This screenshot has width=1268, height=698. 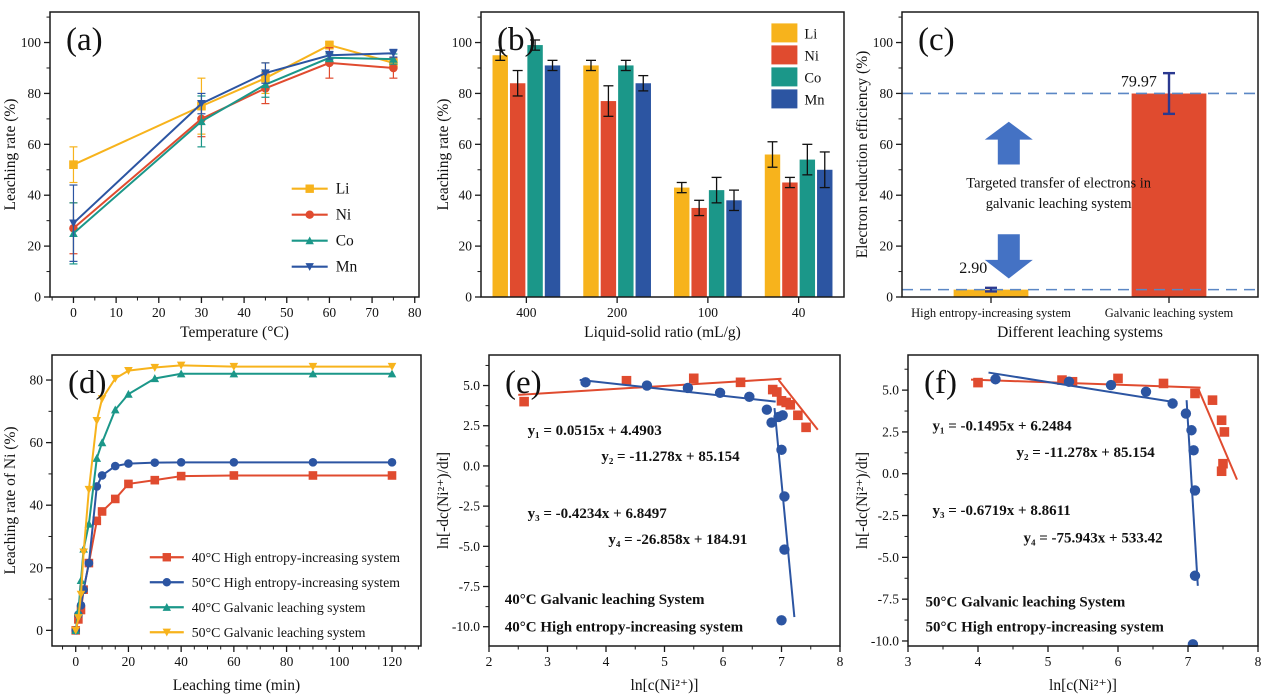 I want to click on x-tick-label: 7, so click(x=1188, y=661).